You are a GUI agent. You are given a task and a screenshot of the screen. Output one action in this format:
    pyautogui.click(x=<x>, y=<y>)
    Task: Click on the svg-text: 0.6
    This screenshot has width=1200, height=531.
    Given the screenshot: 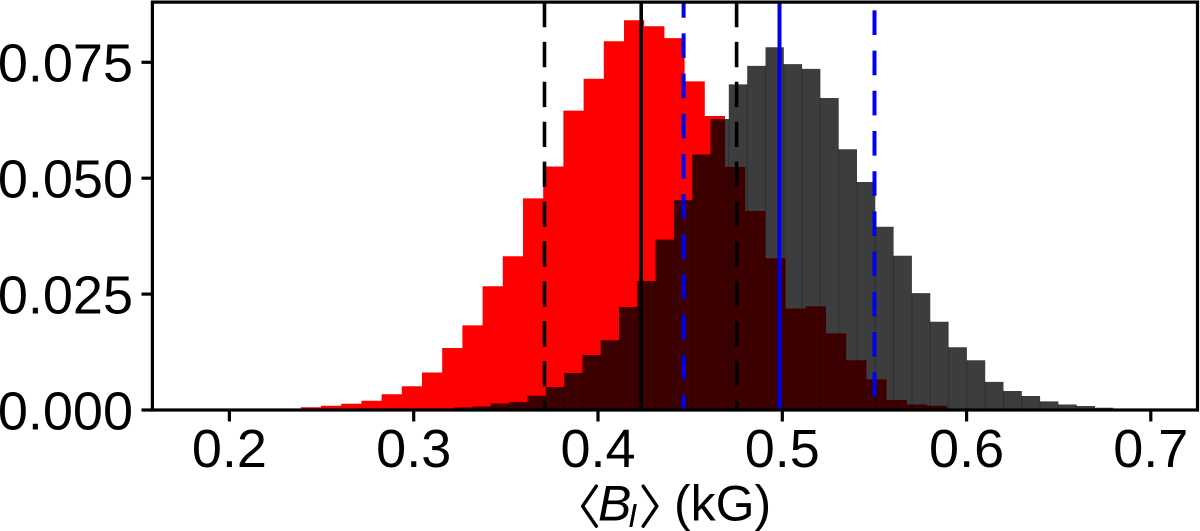 What is the action you would take?
    pyautogui.click(x=966, y=449)
    